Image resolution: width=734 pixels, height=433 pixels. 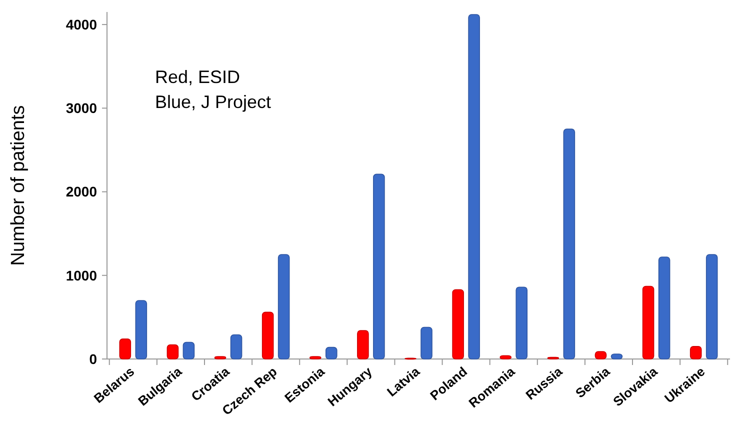 What do you see at coordinates (197, 77) in the screenshot?
I see `annotation: Red, ESID` at bounding box center [197, 77].